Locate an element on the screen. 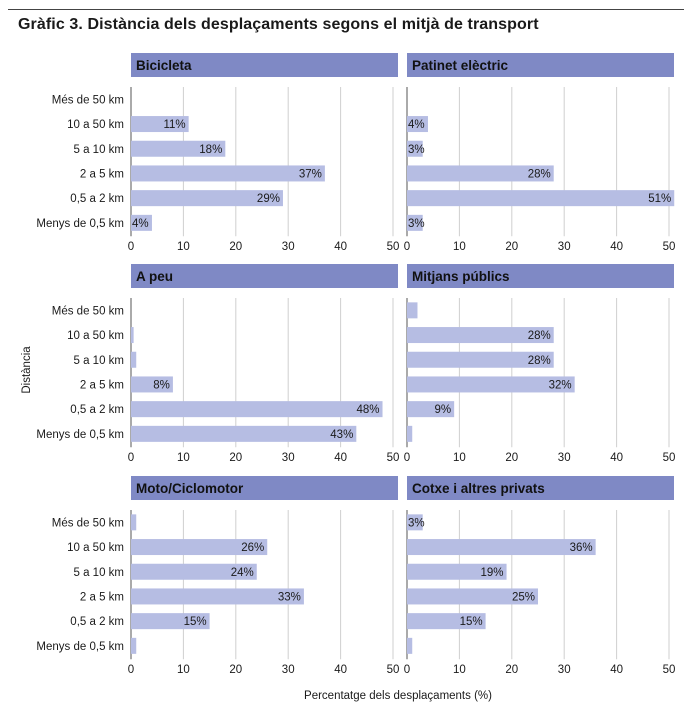 This screenshot has width=692, height=712. x-axis-title: Percentatge dels desplaçaments (%) is located at coordinates (398, 696).